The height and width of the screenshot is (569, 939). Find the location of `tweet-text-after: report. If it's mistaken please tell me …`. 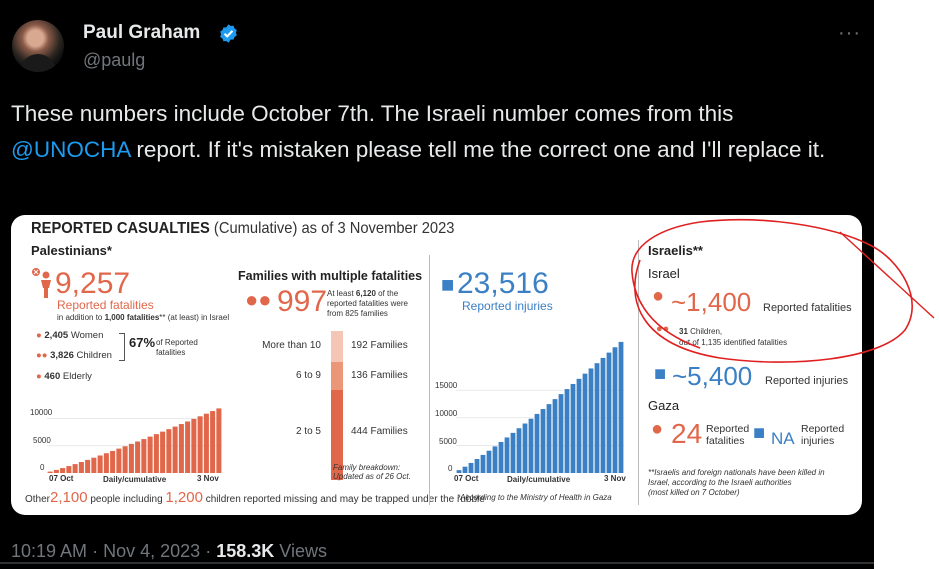

tweet-text-after: report. If it's mistaken please tell me … is located at coordinates (478, 149).